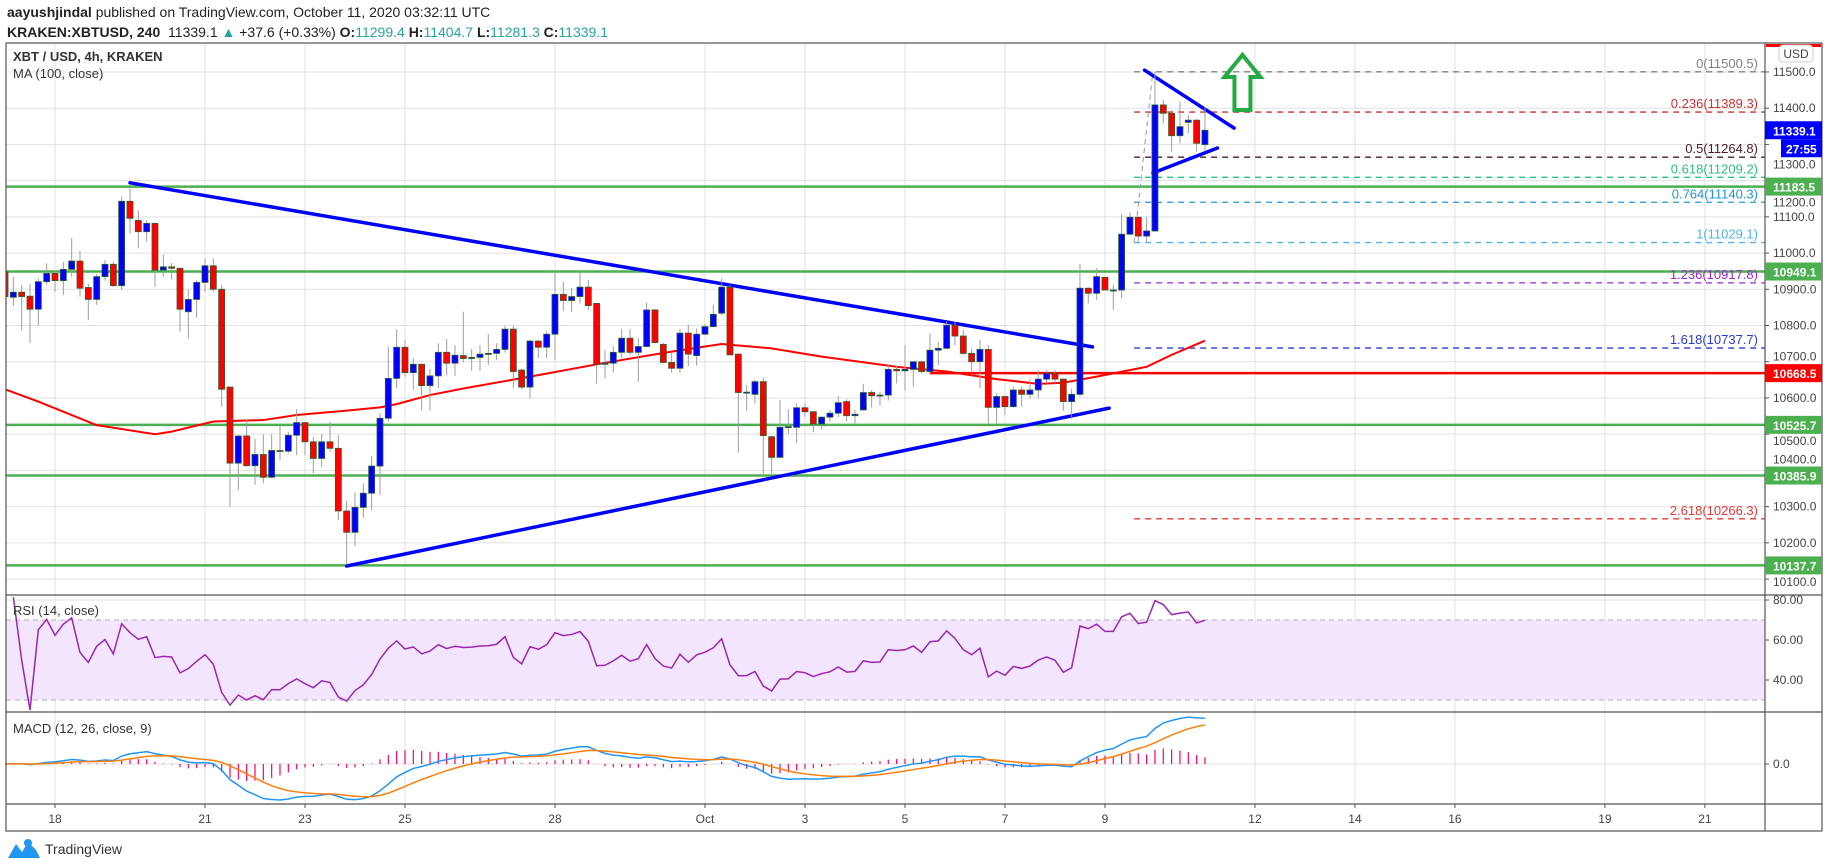 This screenshot has width=1828, height=868. Describe the element at coordinates (1795, 507) in the screenshot. I see `price-axis-label: 10300.0` at that location.